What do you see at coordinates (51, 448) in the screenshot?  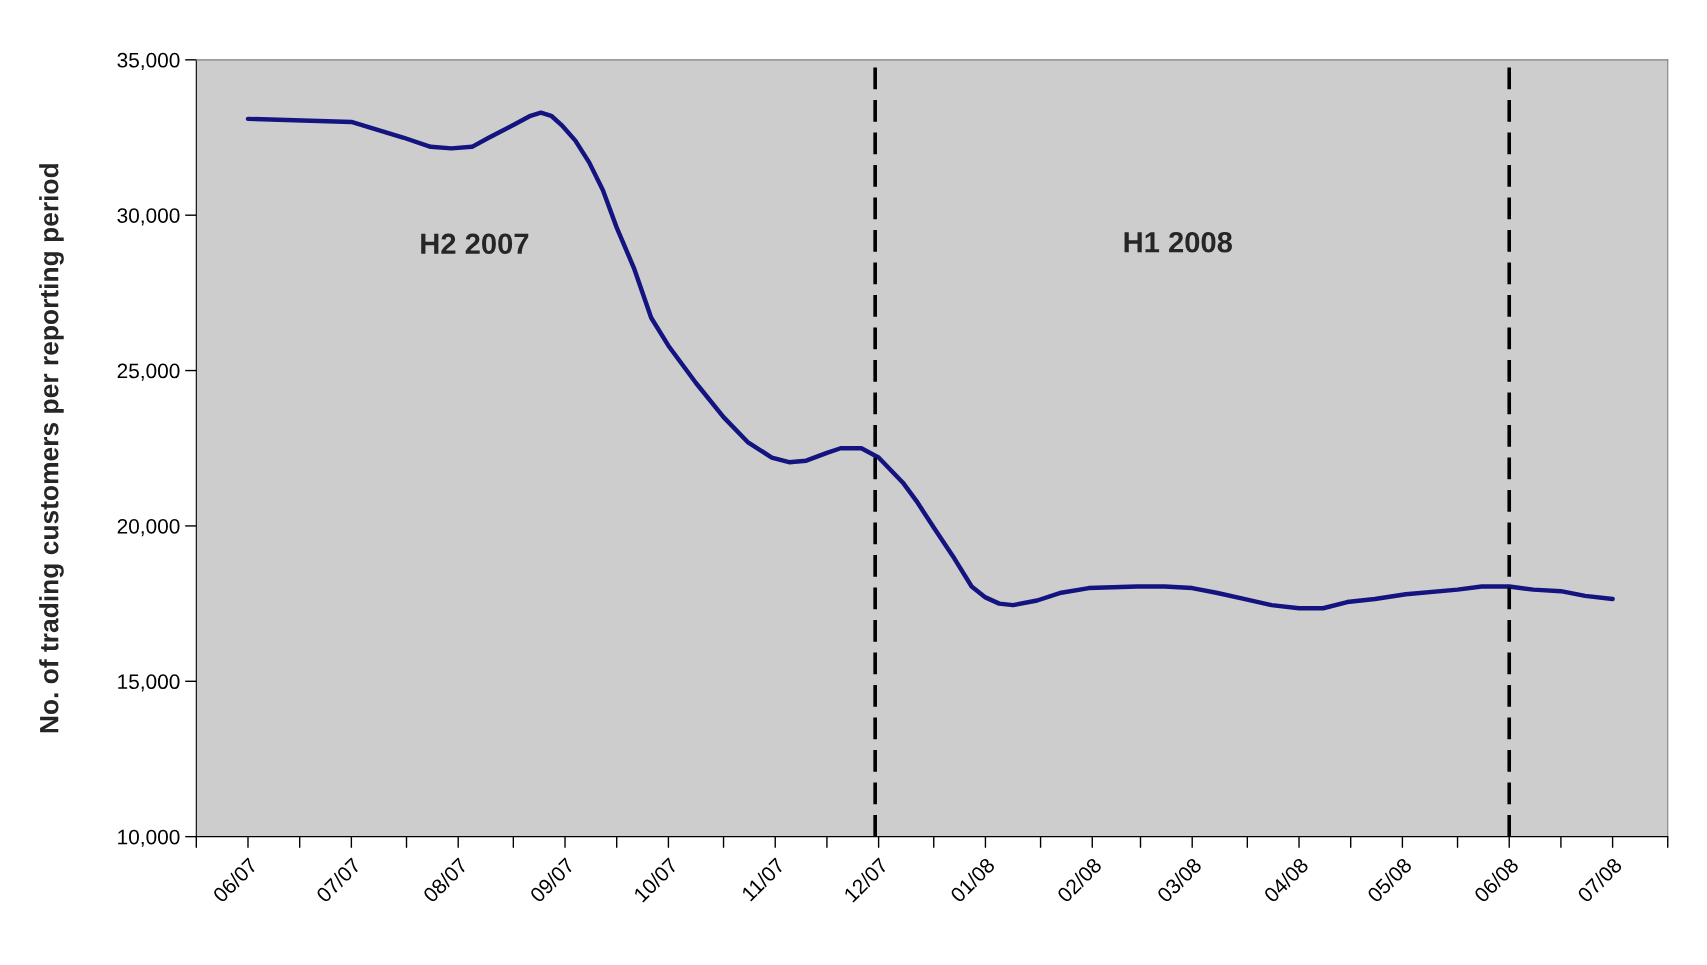 I see `y-axis-title: No. of trading customers per reporting period` at bounding box center [51, 448].